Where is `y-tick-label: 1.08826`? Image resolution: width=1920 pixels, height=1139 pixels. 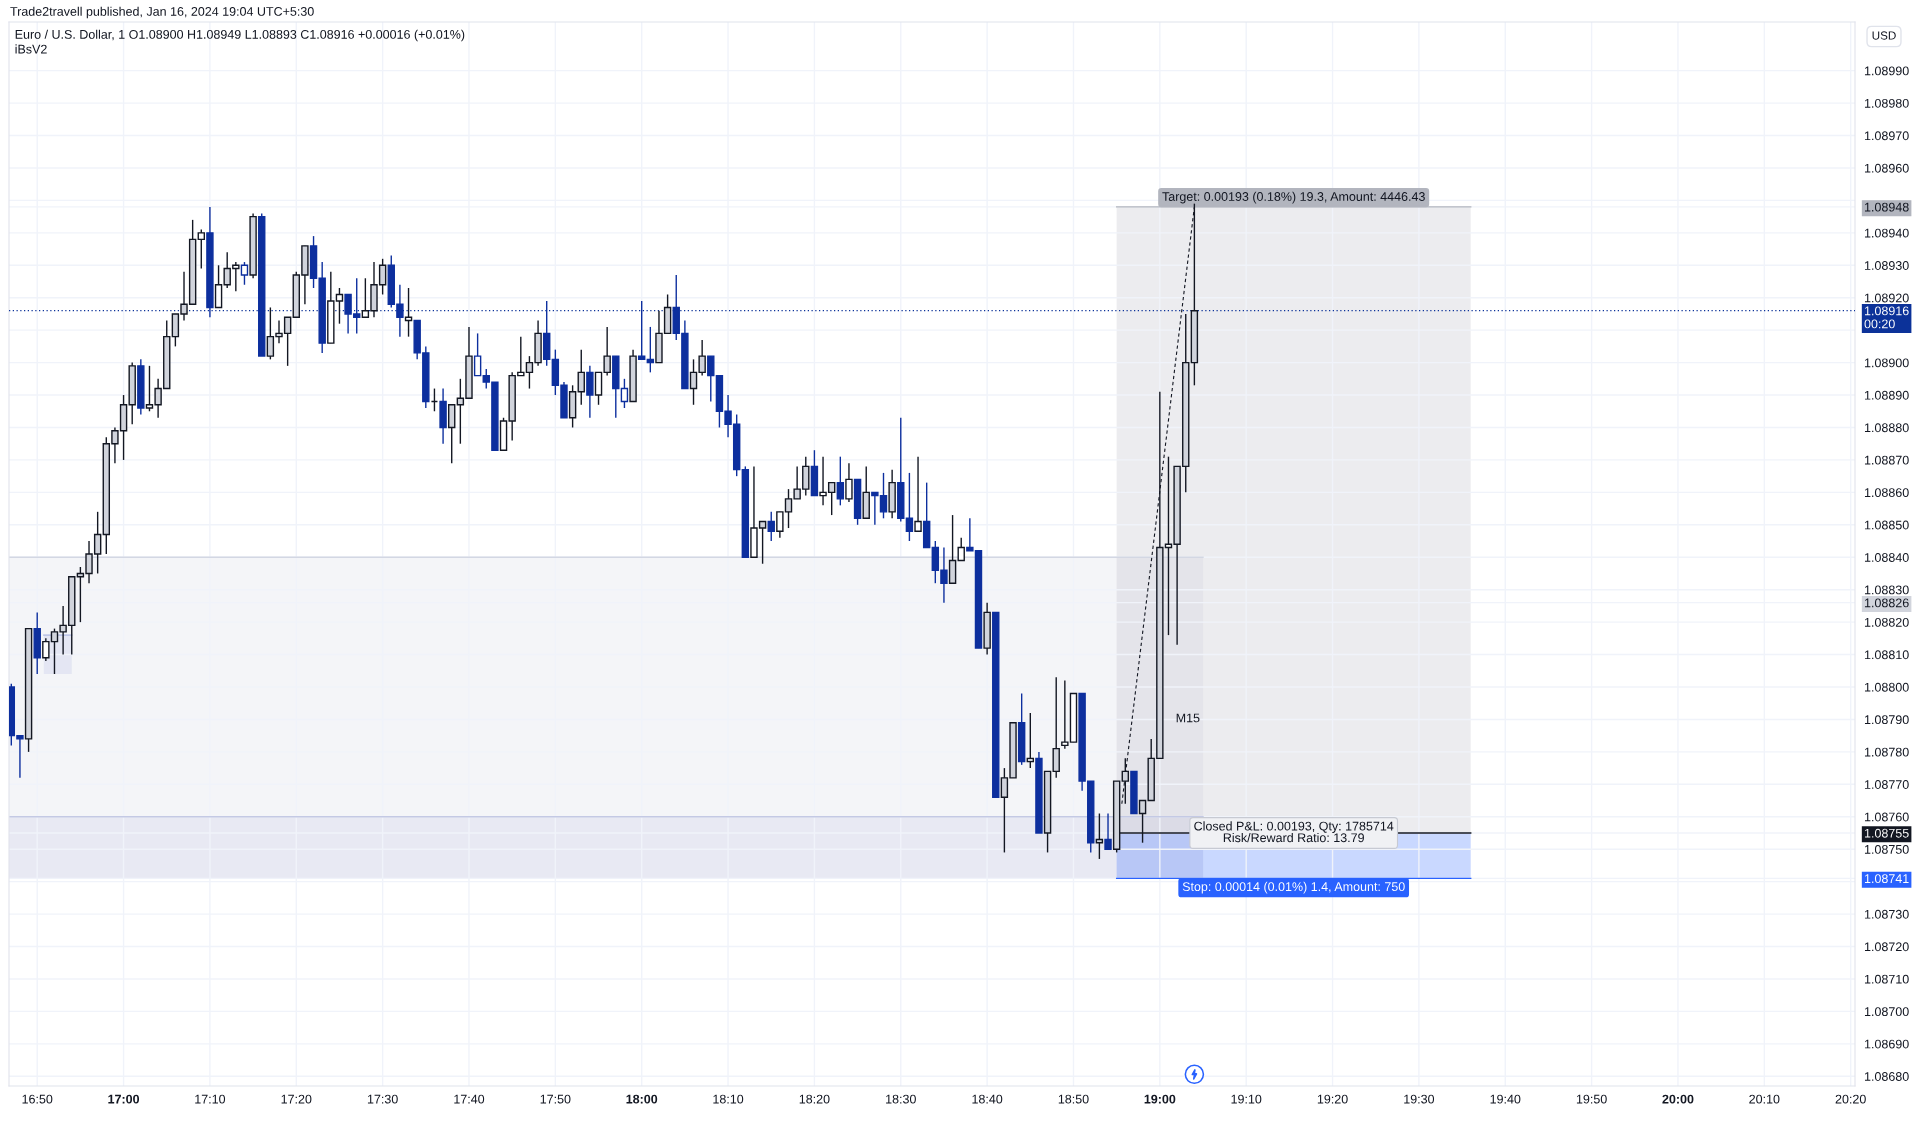
y-tick-label: 1.08826 is located at coordinates (1886, 603).